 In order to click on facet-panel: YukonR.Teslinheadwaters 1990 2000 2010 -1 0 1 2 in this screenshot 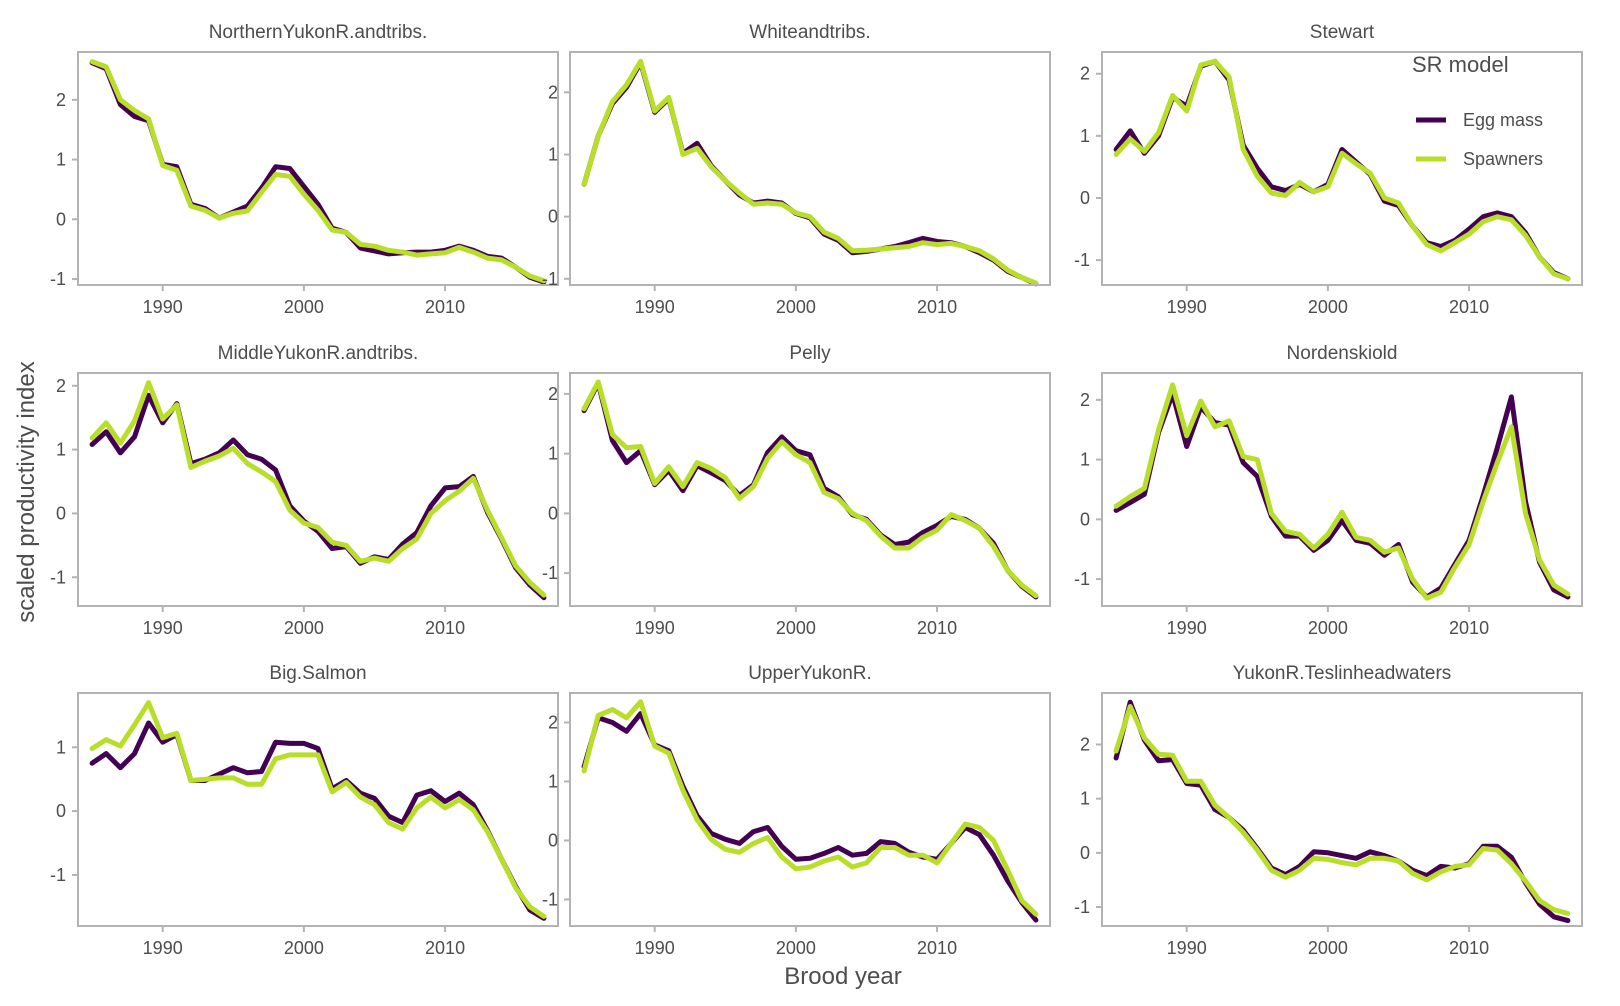, I will do `click(1328, 810)`.